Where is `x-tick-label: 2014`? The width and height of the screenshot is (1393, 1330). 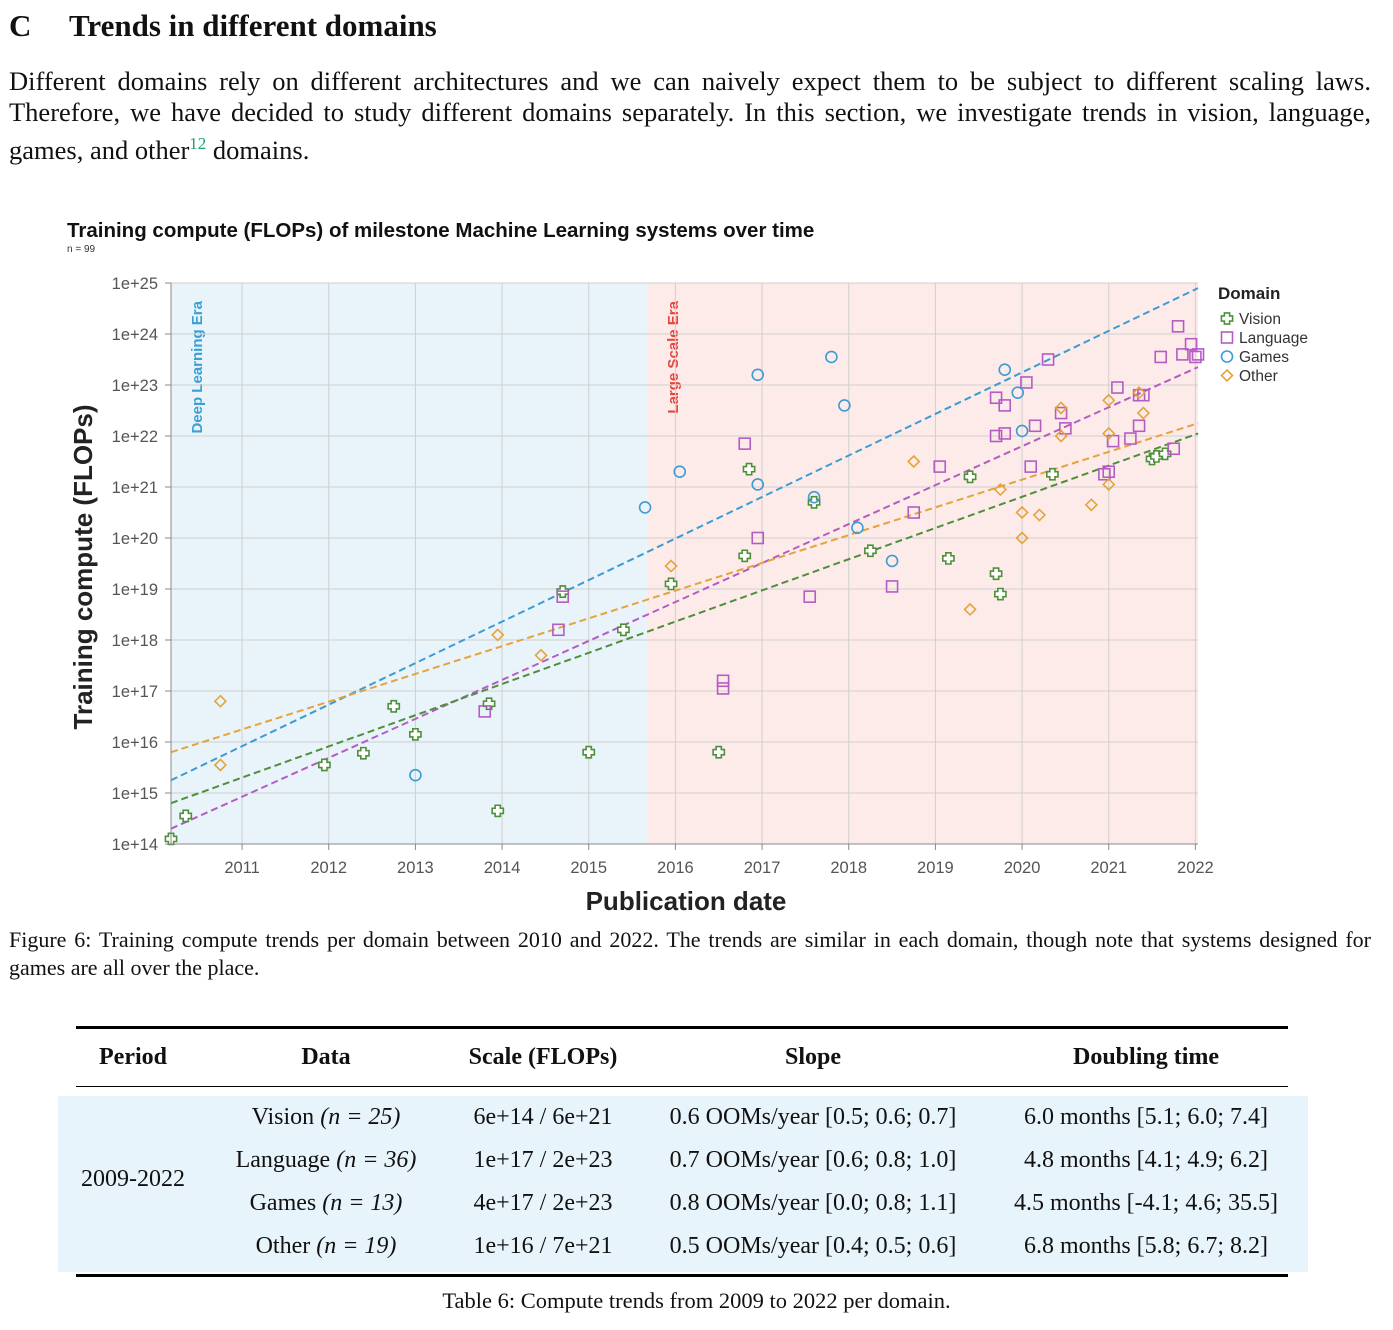
x-tick-label: 2014 is located at coordinates (502, 868).